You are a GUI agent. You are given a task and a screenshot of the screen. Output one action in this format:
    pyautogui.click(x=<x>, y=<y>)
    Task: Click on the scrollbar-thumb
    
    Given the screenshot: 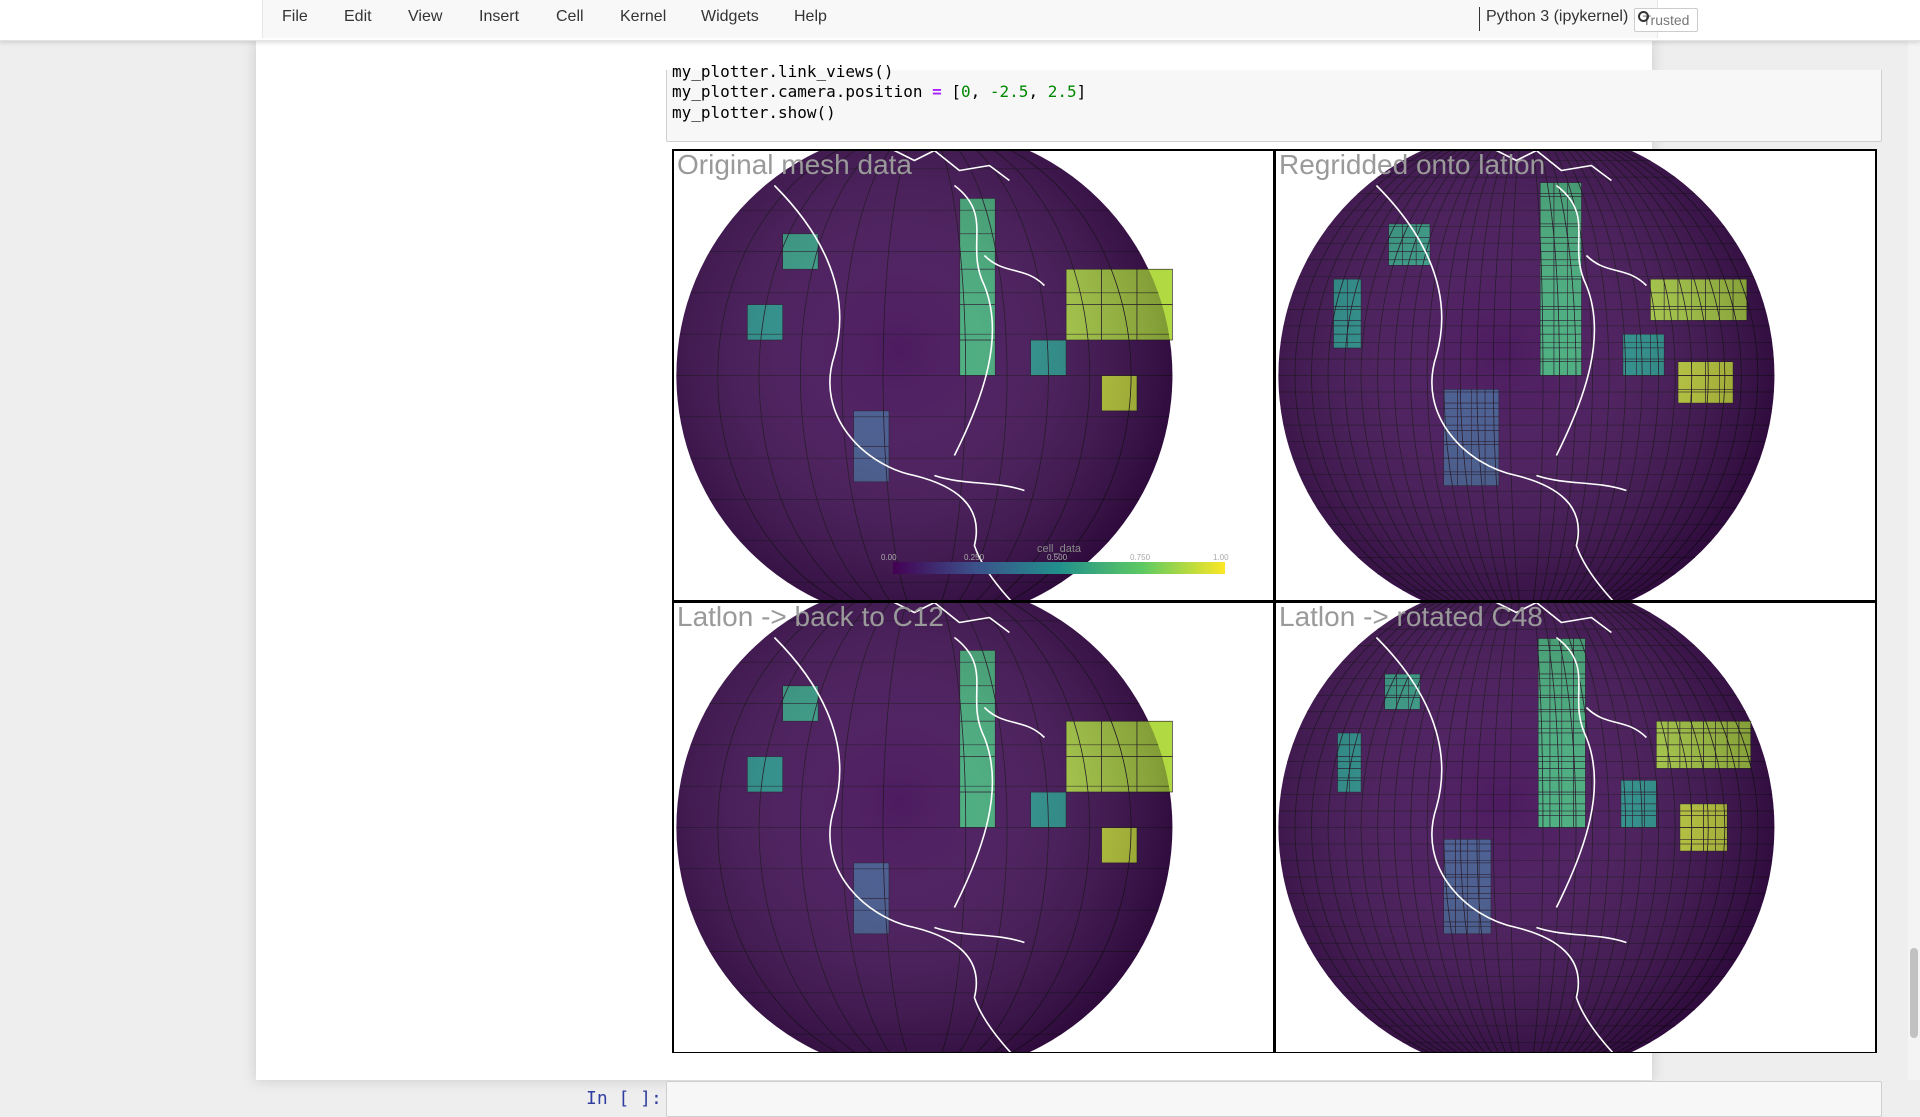 What is the action you would take?
    pyautogui.click(x=1914, y=993)
    